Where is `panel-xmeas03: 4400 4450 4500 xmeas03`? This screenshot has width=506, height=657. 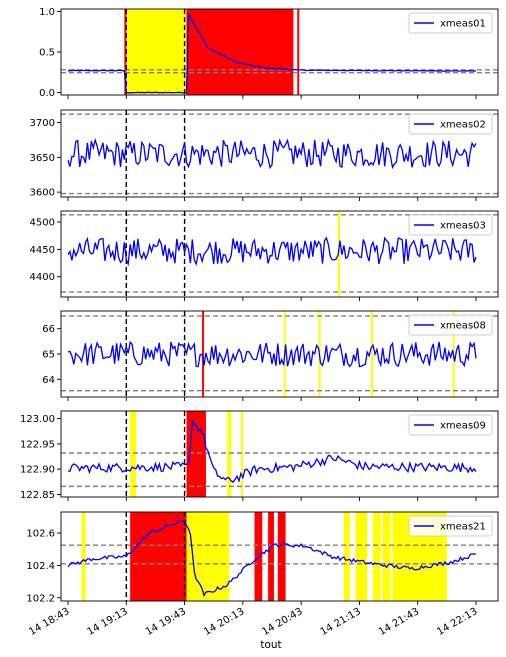
panel-xmeas03: 4400 4450 4500 xmeas03 is located at coordinates (264, 255).